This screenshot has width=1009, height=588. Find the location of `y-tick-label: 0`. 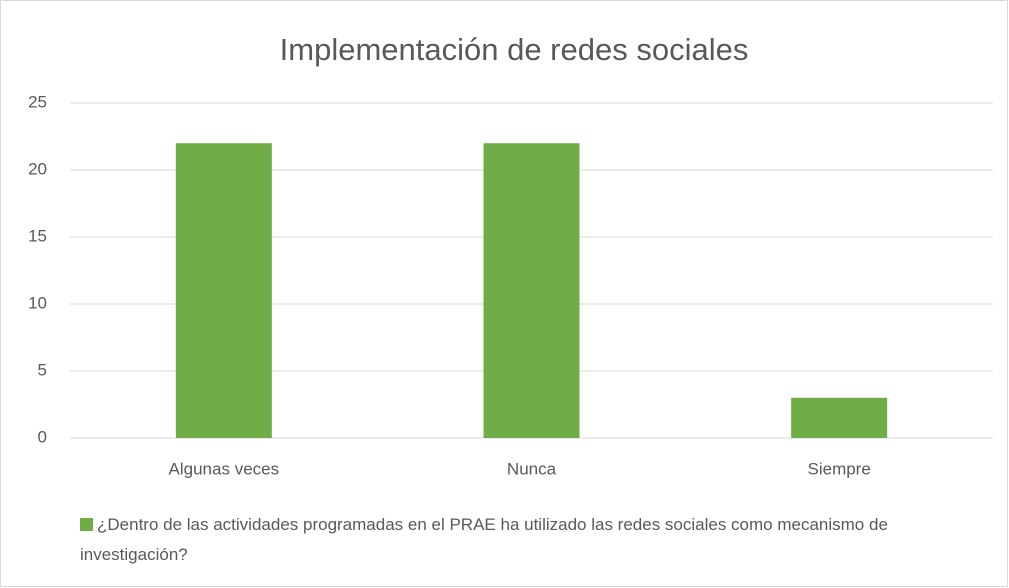

y-tick-label: 0 is located at coordinates (42, 436).